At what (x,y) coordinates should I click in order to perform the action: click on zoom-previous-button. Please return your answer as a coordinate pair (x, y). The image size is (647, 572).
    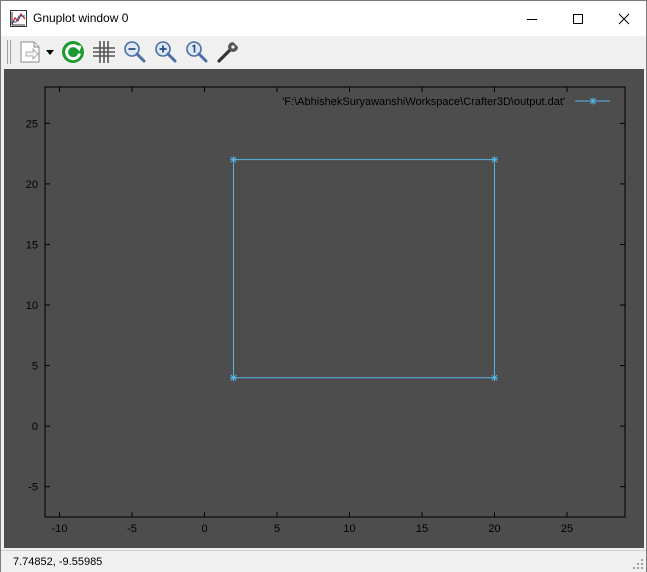
    Looking at the image, I should click on (135, 52).